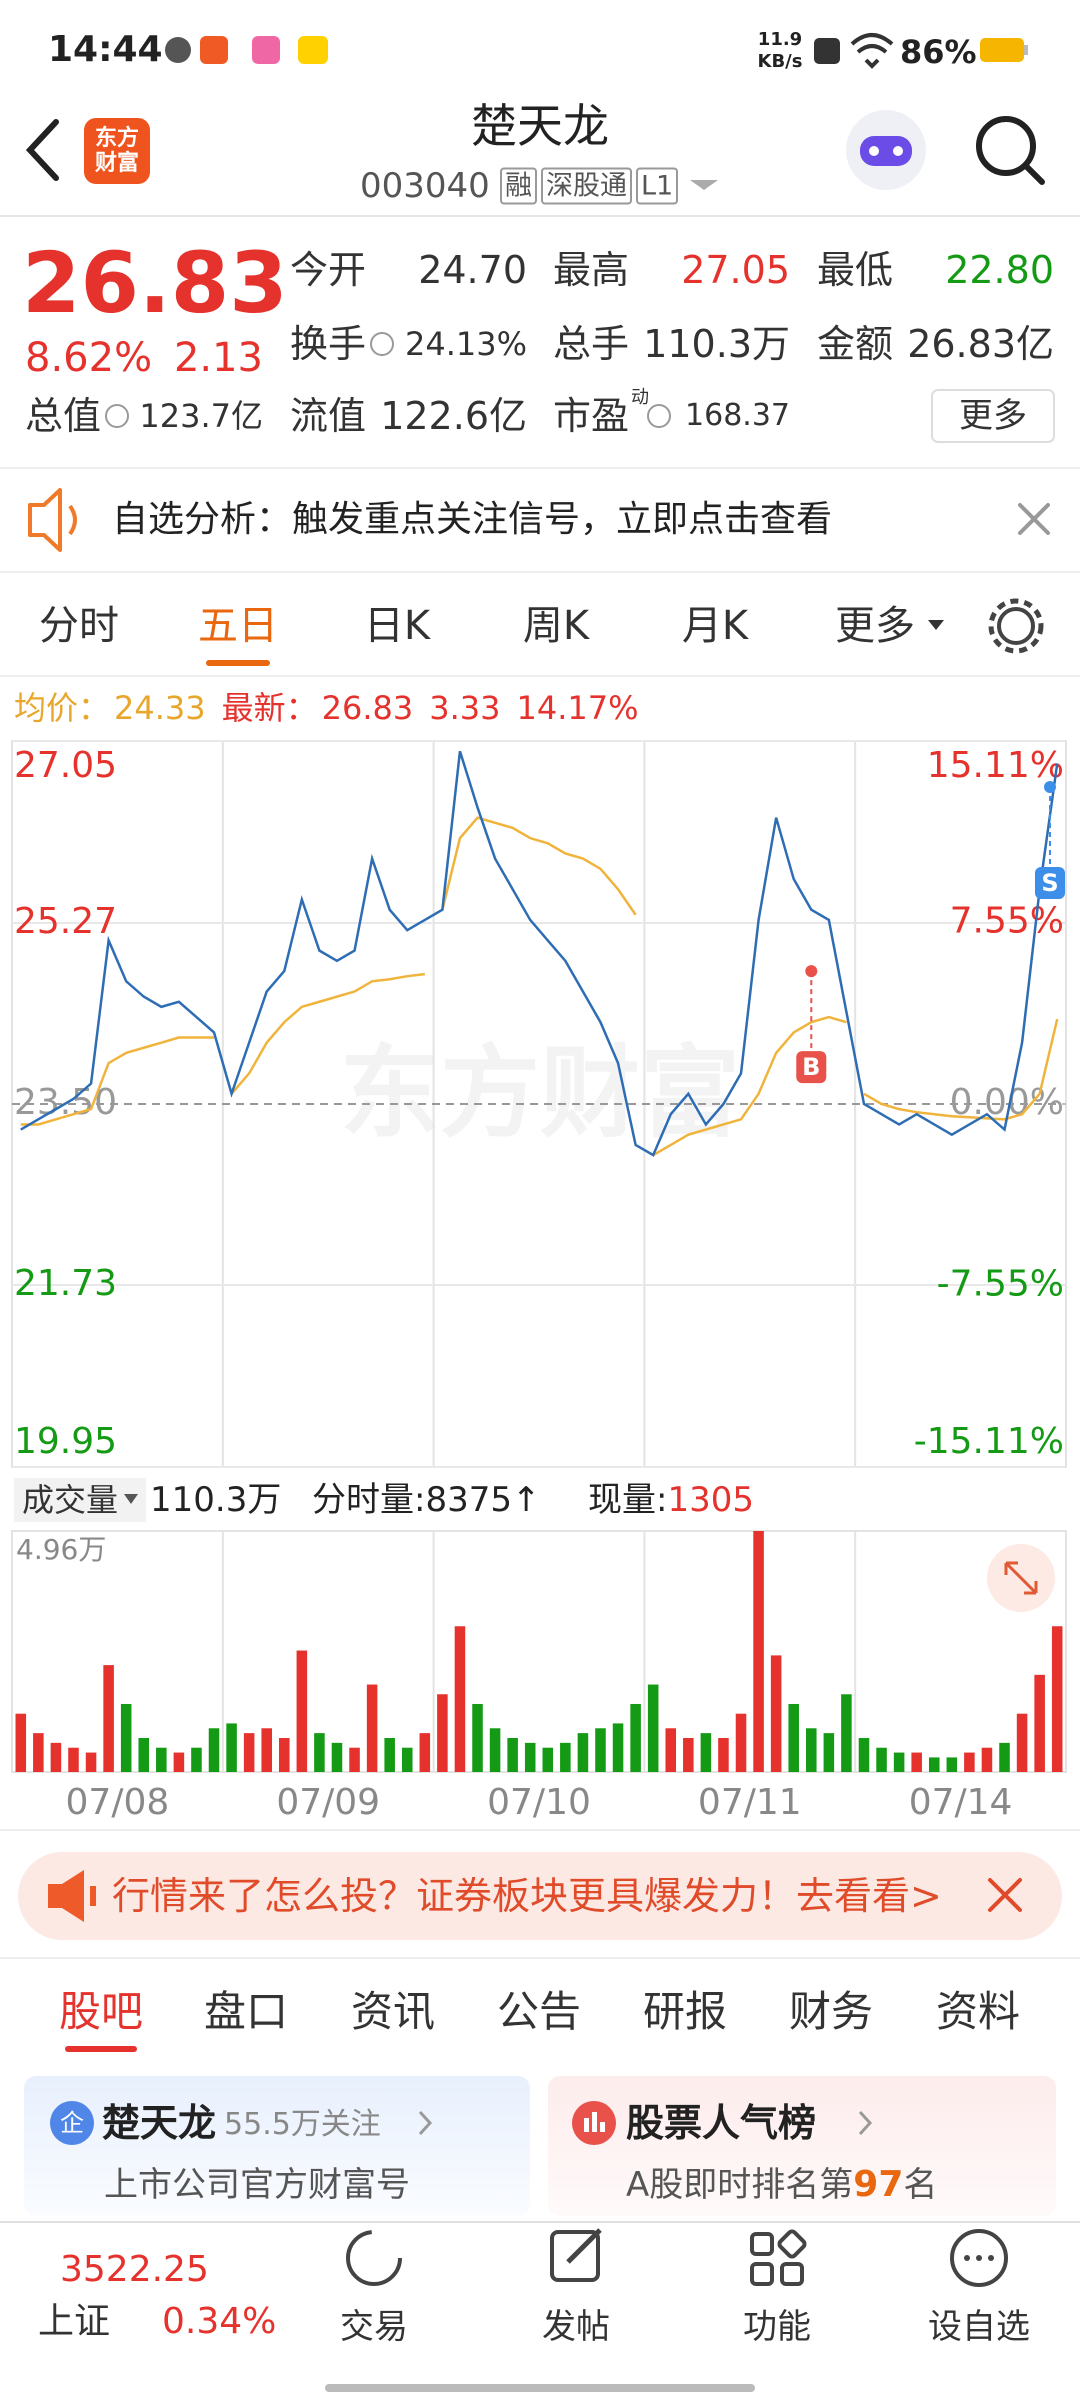 The image size is (1080, 2400). Describe the element at coordinates (539, 866) in the screenshot. I see `avg-line` at that location.